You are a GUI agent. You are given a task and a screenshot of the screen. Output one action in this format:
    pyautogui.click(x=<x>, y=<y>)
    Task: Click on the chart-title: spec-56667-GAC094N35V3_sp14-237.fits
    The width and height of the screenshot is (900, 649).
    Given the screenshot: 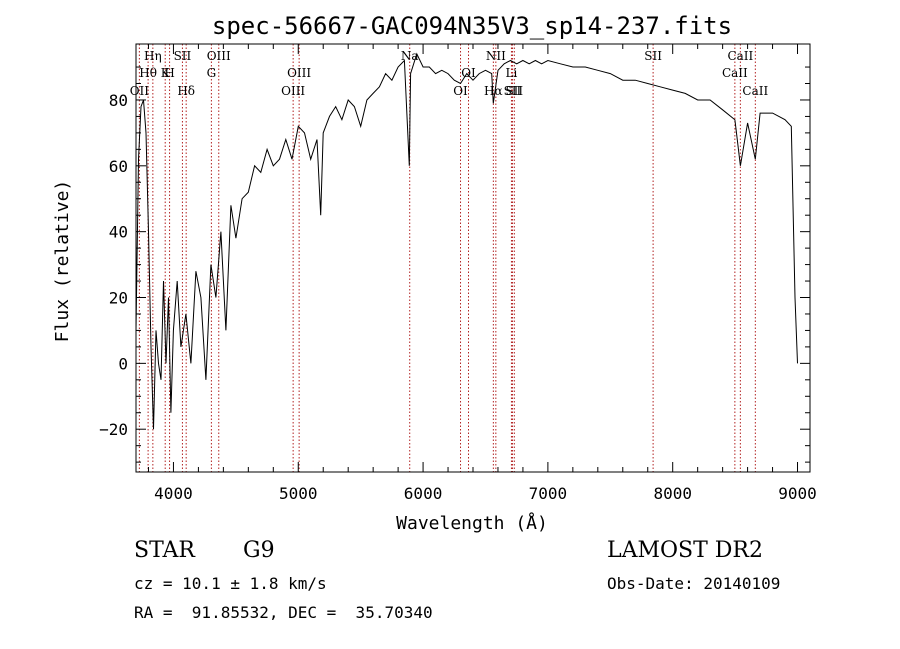 What is the action you would take?
    pyautogui.click(x=472, y=26)
    